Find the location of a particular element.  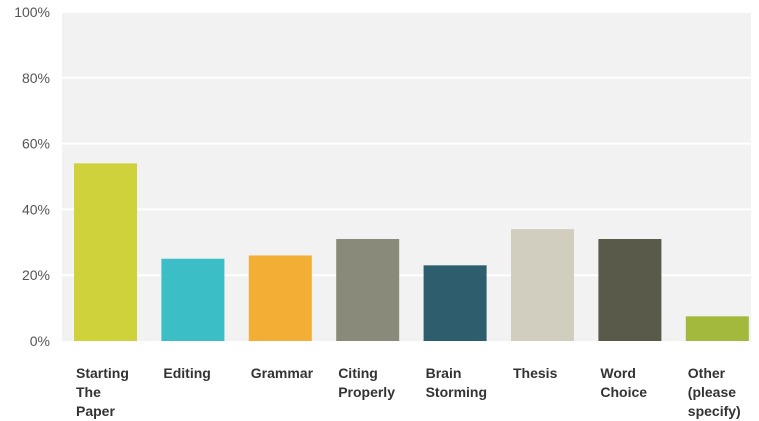

x-category-label: Editing is located at coordinates (187, 373).